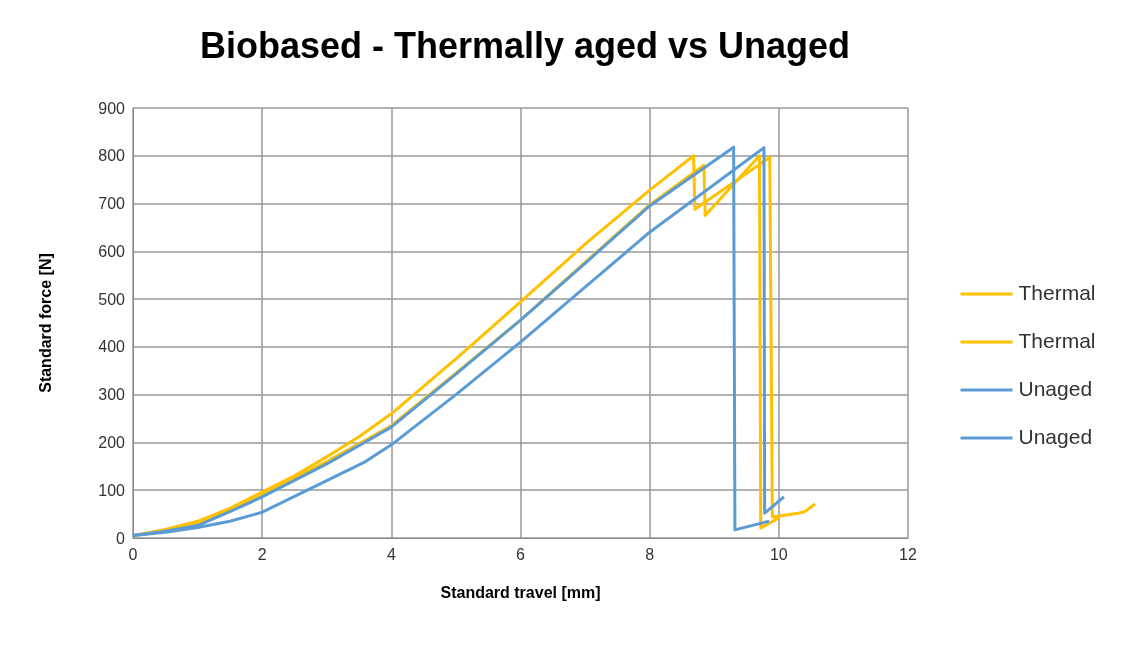 This screenshot has height=654, width=1132. What do you see at coordinates (45, 323) in the screenshot?
I see `y-axis-title: Standard force [N]` at bounding box center [45, 323].